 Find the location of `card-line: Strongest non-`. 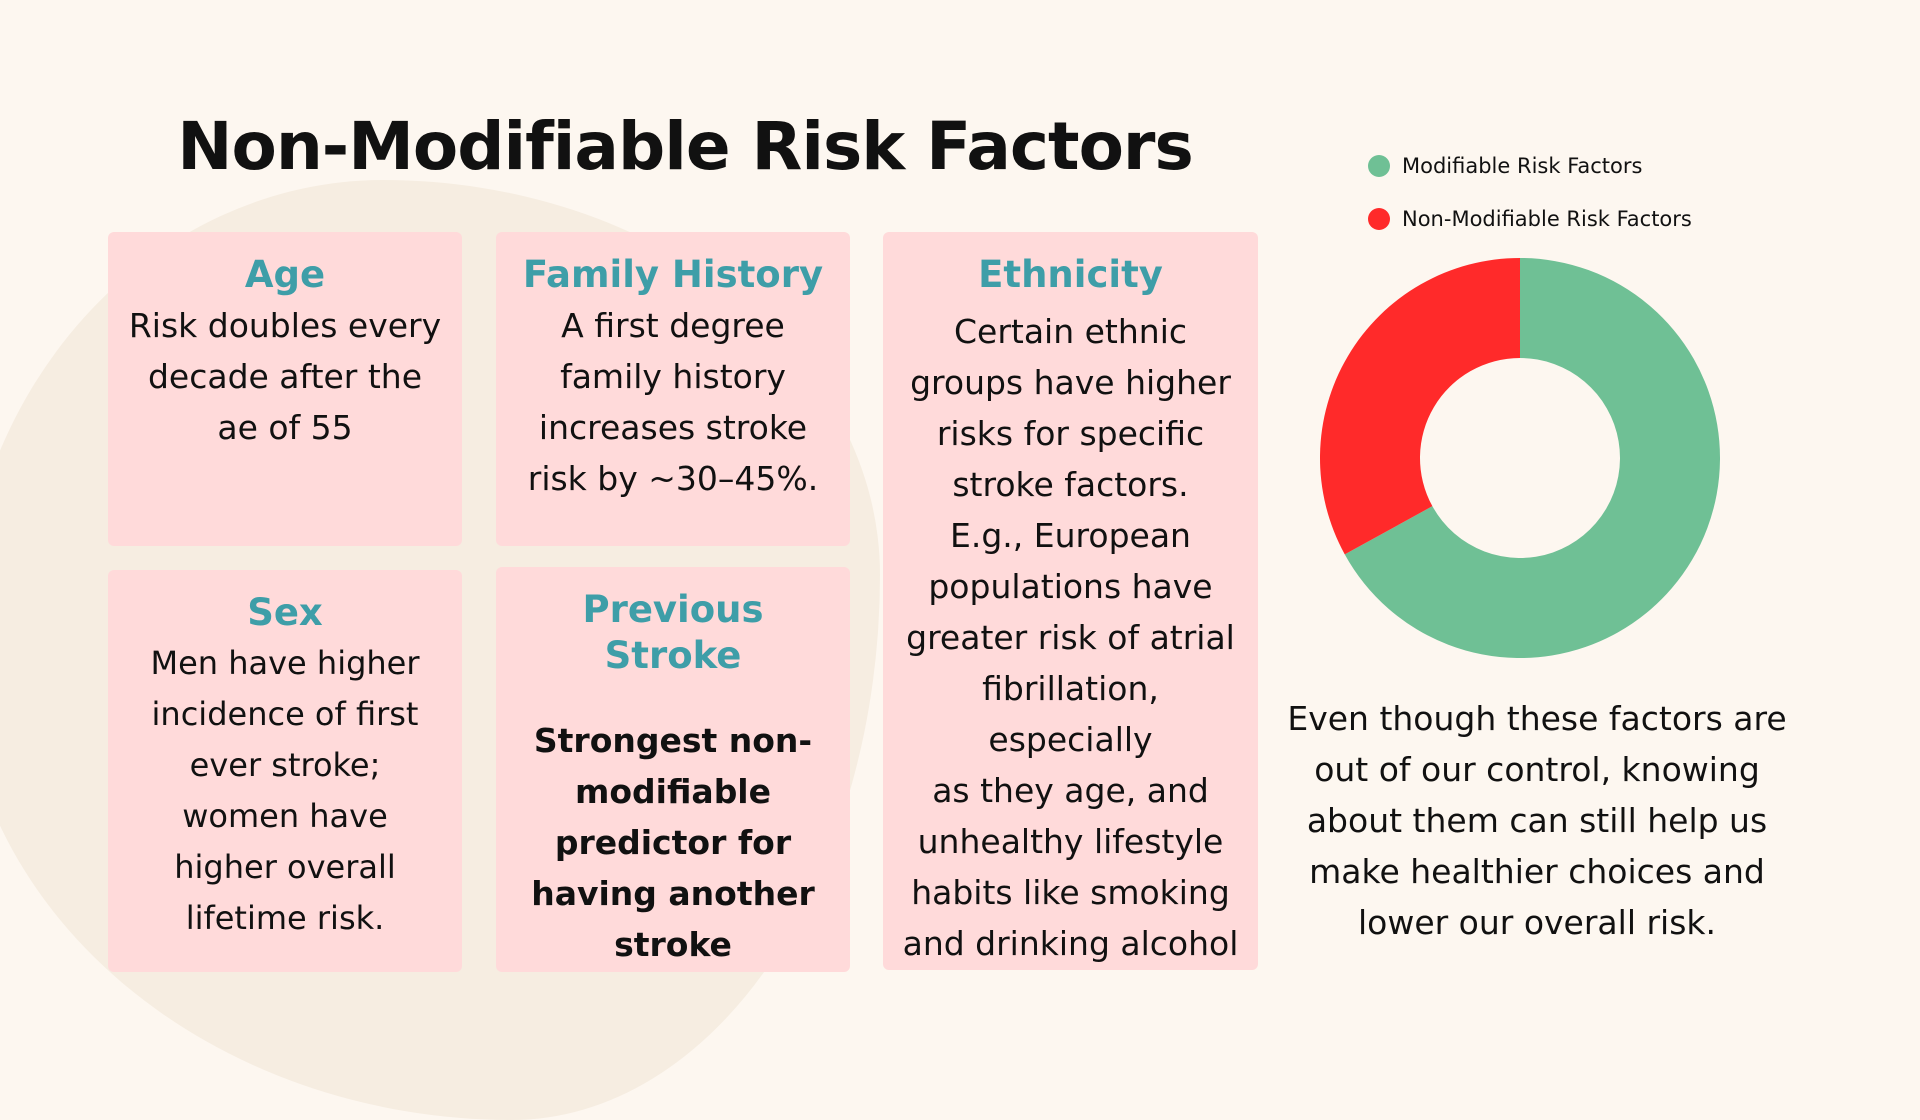

card-line: Strongest non- is located at coordinates (673, 740).